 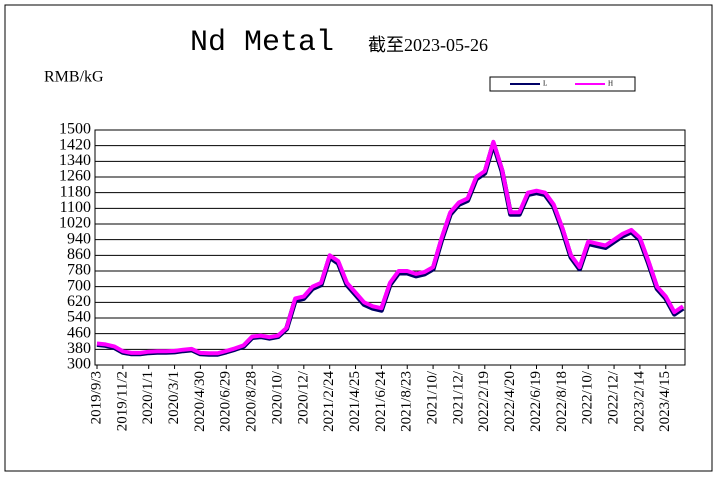 What do you see at coordinates (303, 397) in the screenshot?
I see `x-tick-label: 2020/12/` at bounding box center [303, 397].